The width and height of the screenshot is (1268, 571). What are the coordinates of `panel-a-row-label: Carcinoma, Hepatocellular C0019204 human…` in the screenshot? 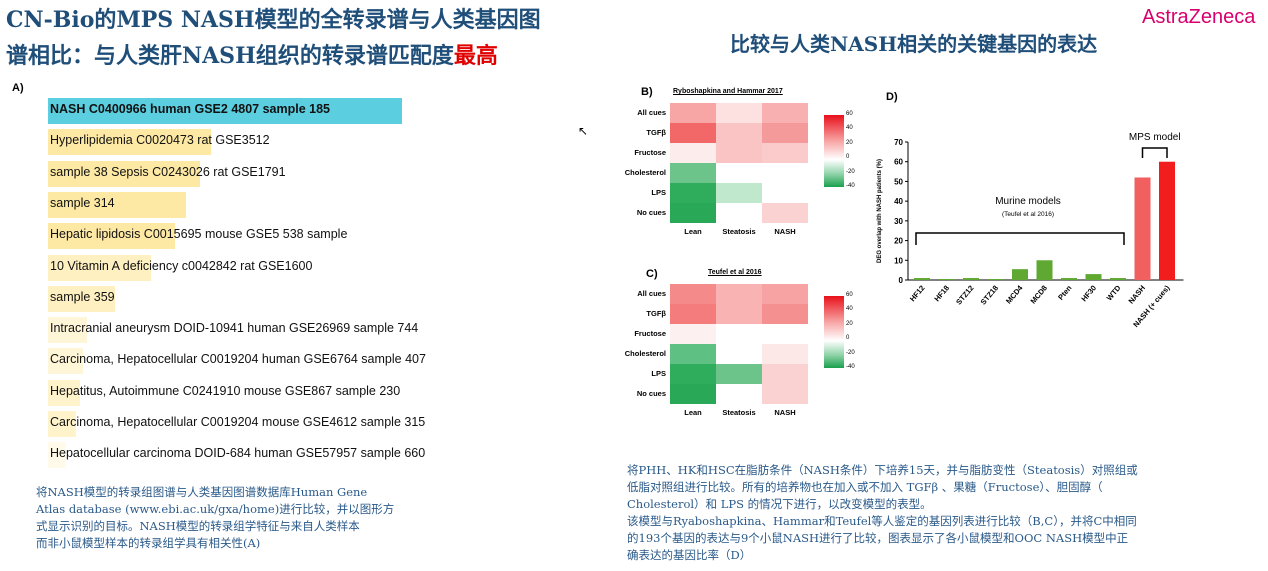 It's located at (238, 359).